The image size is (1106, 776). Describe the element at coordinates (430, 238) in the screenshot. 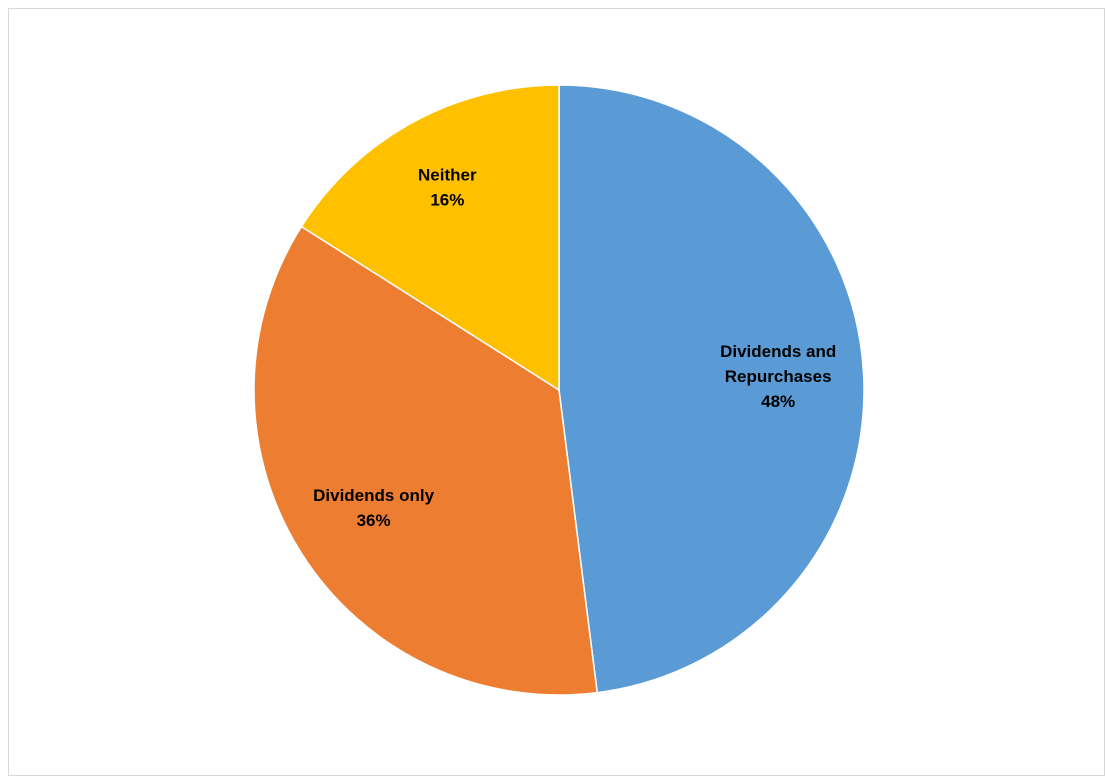

I see `slice-neither` at that location.